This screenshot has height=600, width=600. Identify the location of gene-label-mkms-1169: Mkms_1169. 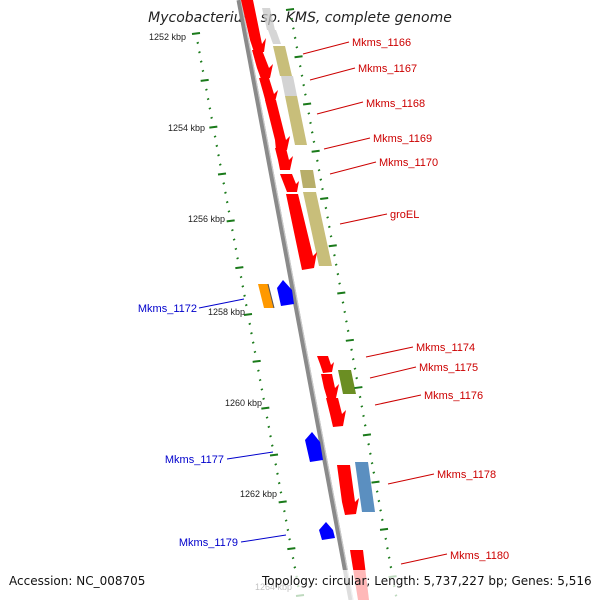
(402, 139).